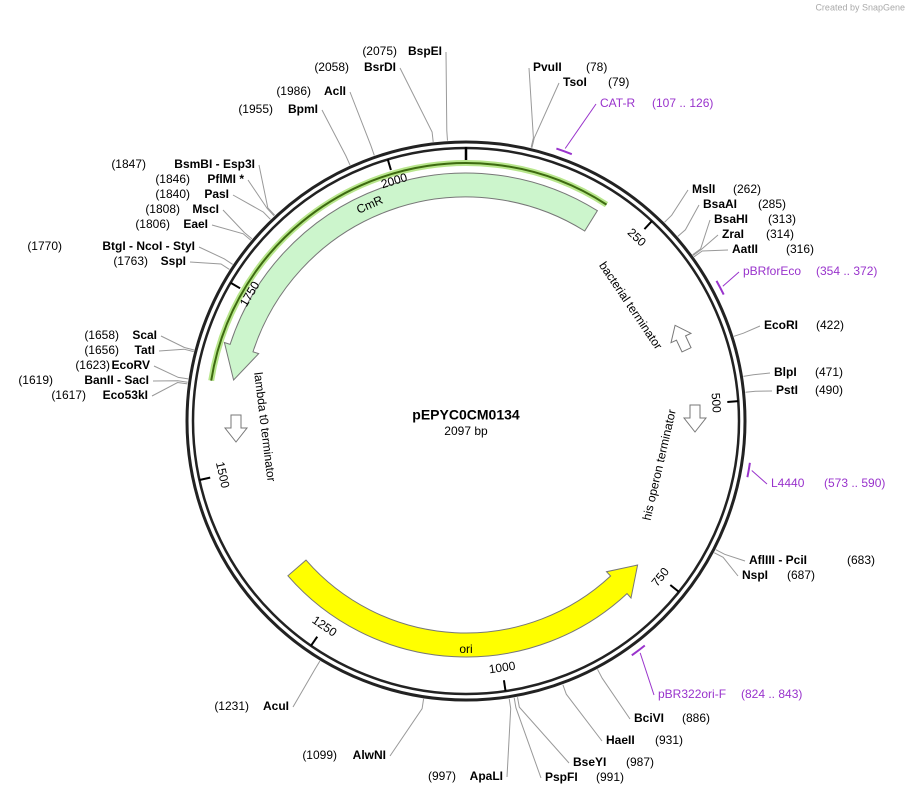  What do you see at coordinates (682, 103) in the screenshot?
I see `primer-range: (107 .. 126)` at bounding box center [682, 103].